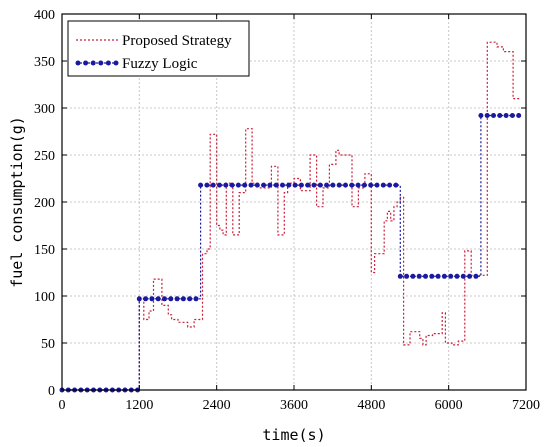 The image size is (550, 447). What do you see at coordinates (177, 41) in the screenshot?
I see `legend-label-proposed-strategy: Proposed Strategy` at bounding box center [177, 41].